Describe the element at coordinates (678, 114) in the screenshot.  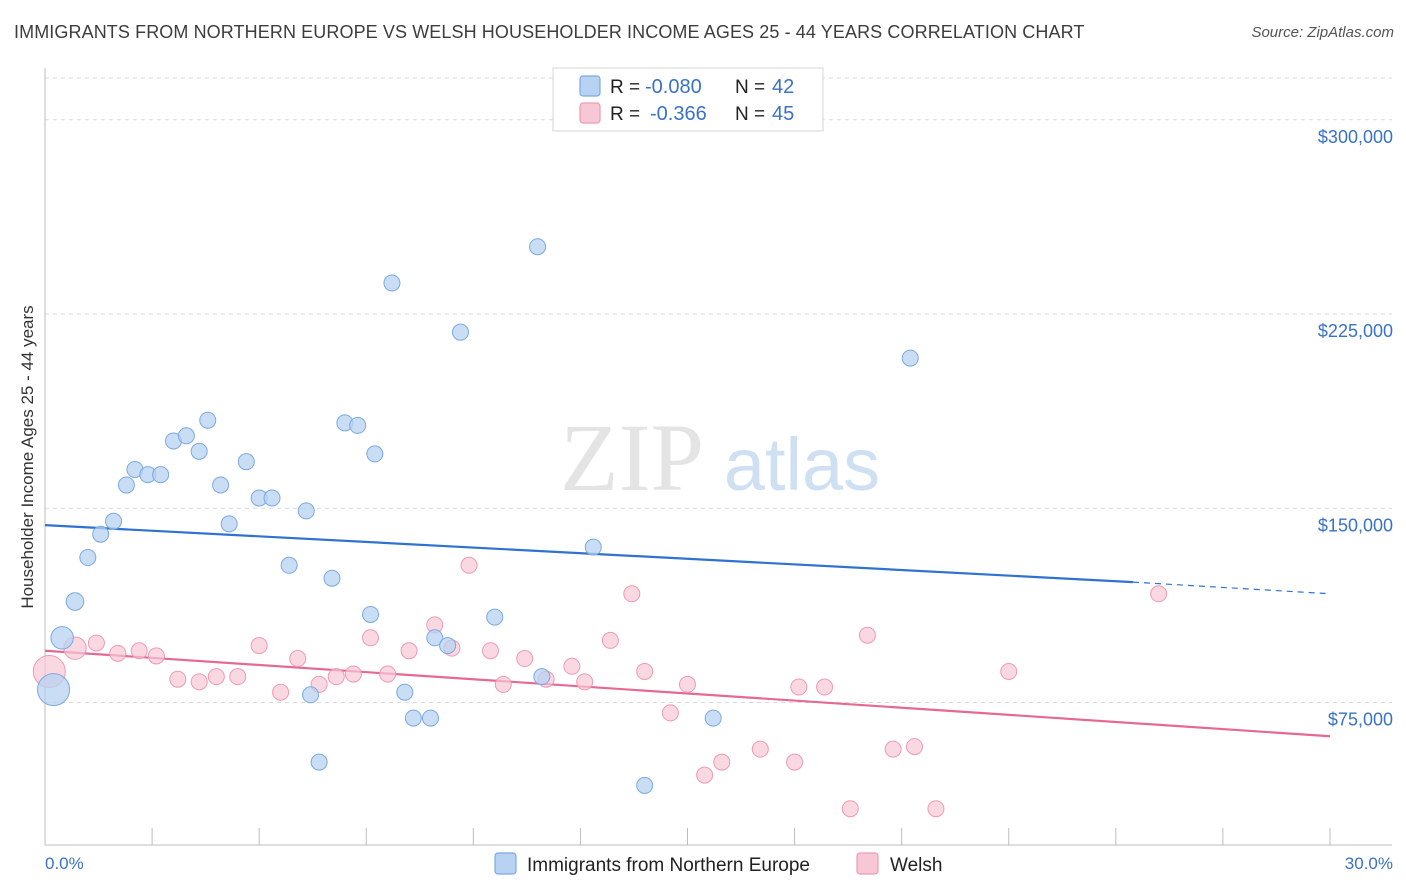
I see `legend-r-value-2: -0.366` at that location.